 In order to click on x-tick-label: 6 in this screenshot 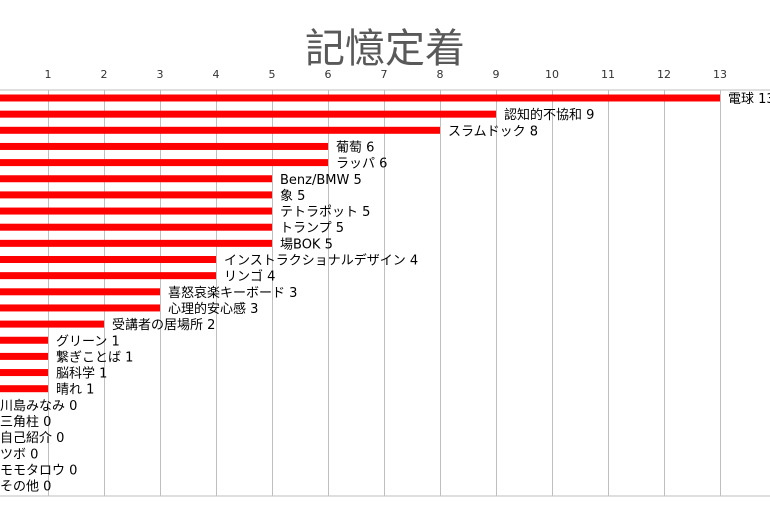, I will do `click(328, 74)`.